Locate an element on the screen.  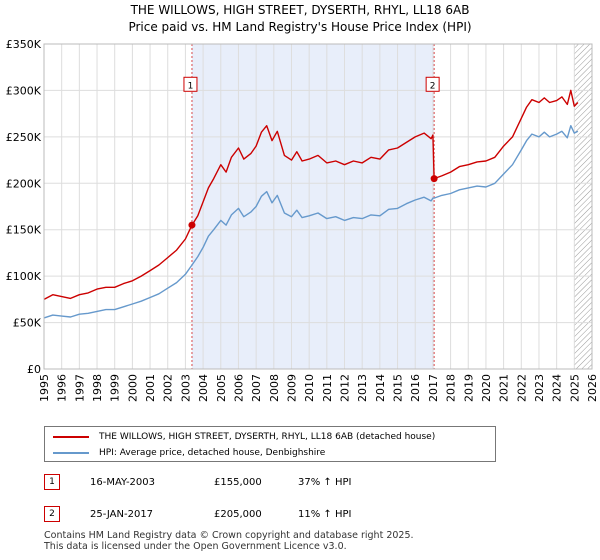
x-tick-label: 2024 is located at coordinates (557, 388).